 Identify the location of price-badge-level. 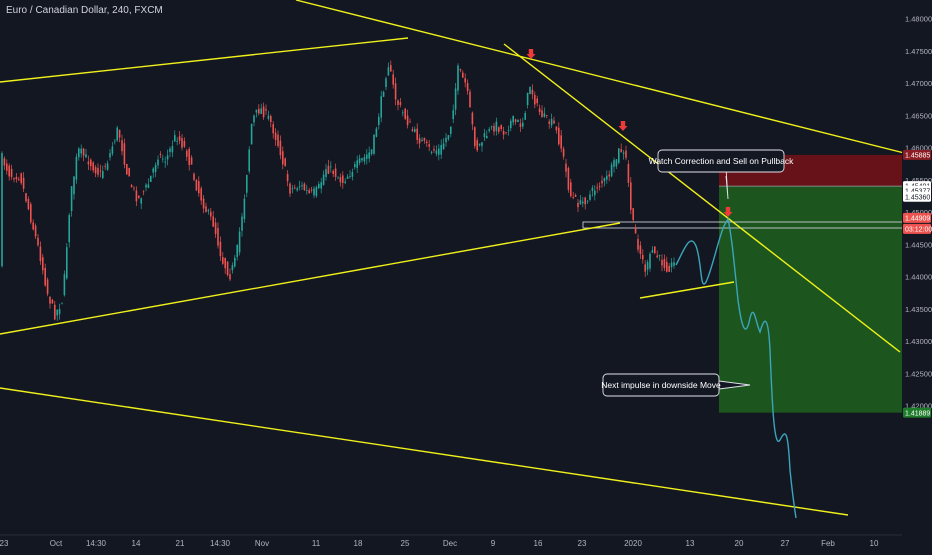
(917, 196).